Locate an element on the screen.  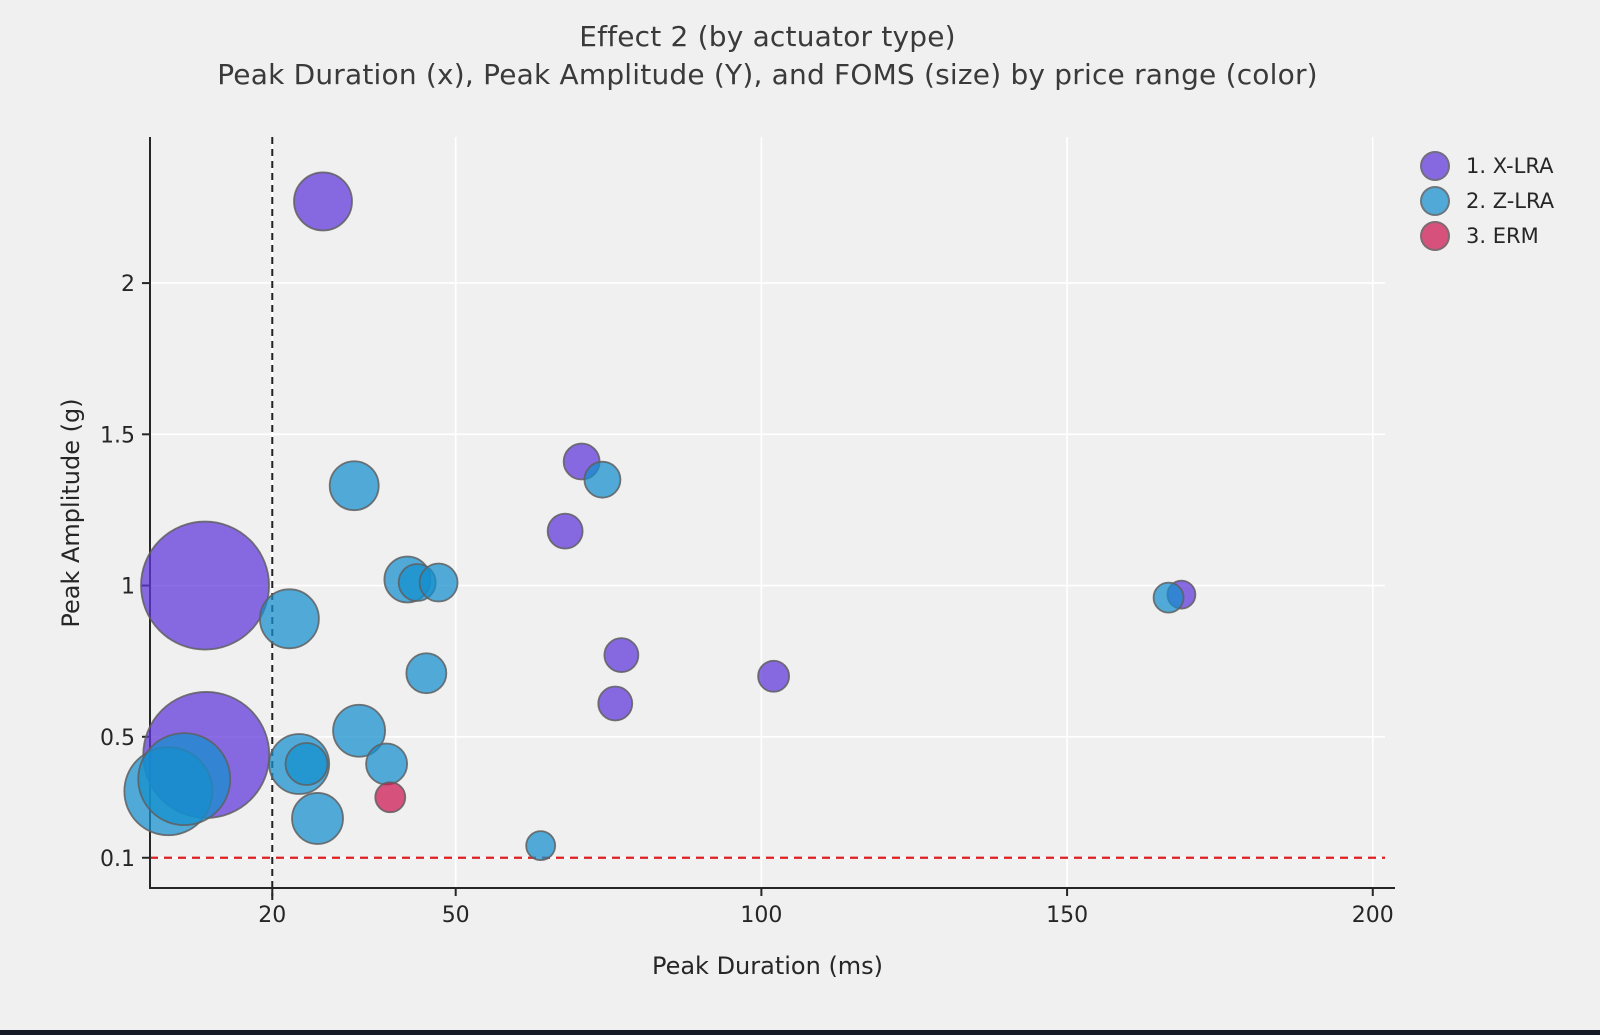
y-tick-label: 0.1 is located at coordinates (117, 859).